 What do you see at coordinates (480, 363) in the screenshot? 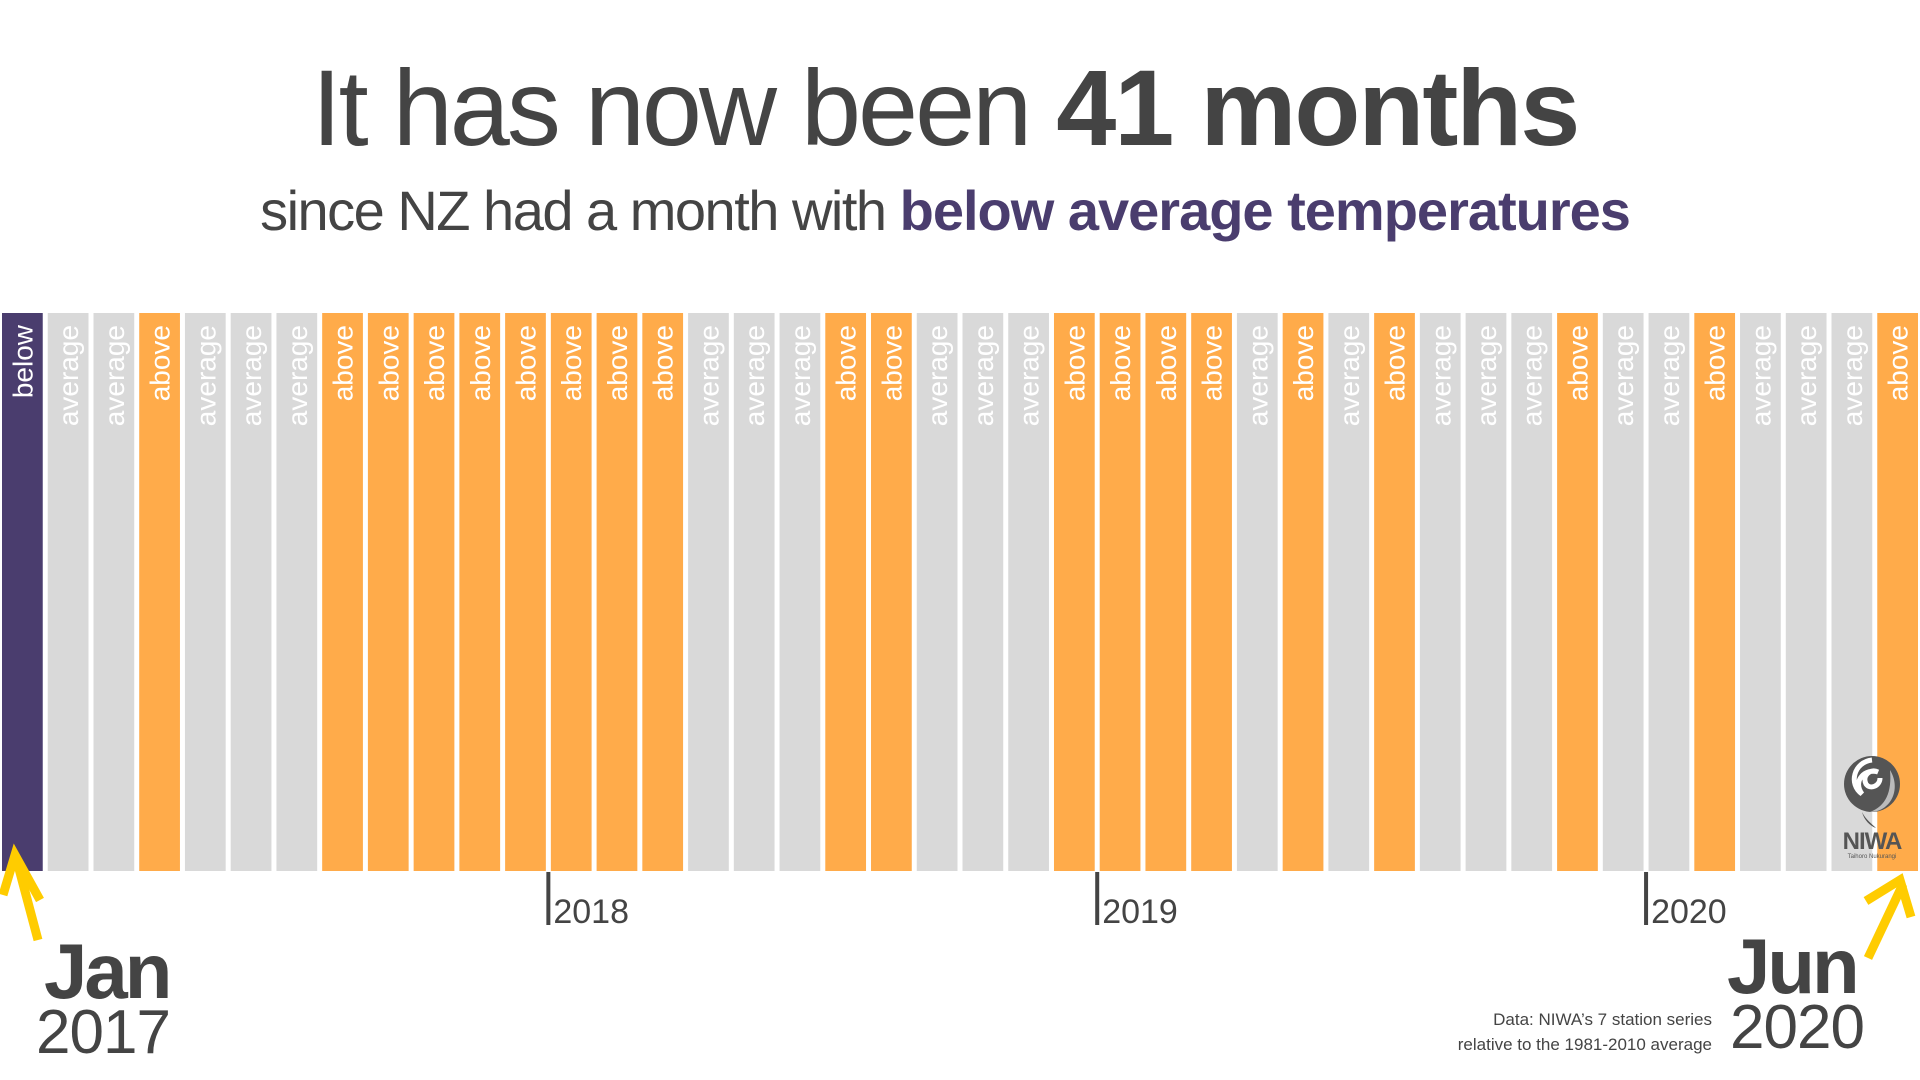
I see `bar-label-2017-11: above` at bounding box center [480, 363].